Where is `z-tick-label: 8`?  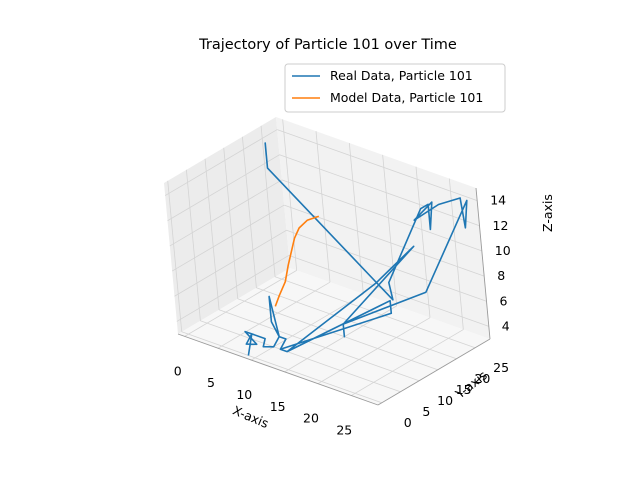
z-tick-label: 8 is located at coordinates (501, 275).